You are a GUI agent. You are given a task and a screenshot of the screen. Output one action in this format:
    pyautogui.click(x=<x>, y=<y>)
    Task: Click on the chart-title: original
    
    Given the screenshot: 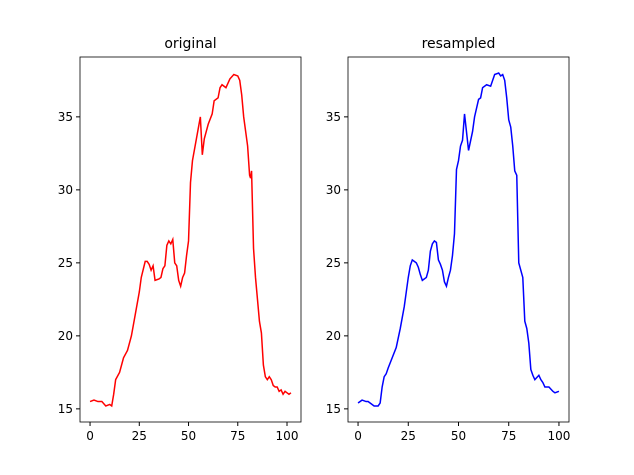 What is the action you would take?
    pyautogui.click(x=190, y=44)
    